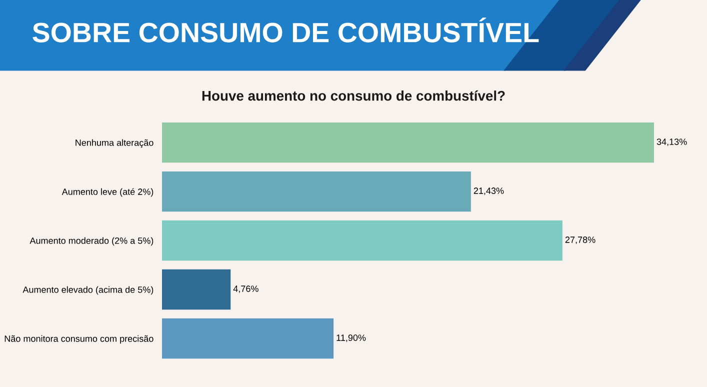  Describe the element at coordinates (580, 240) in the screenshot. I see `data-label: 27,78%` at that location.